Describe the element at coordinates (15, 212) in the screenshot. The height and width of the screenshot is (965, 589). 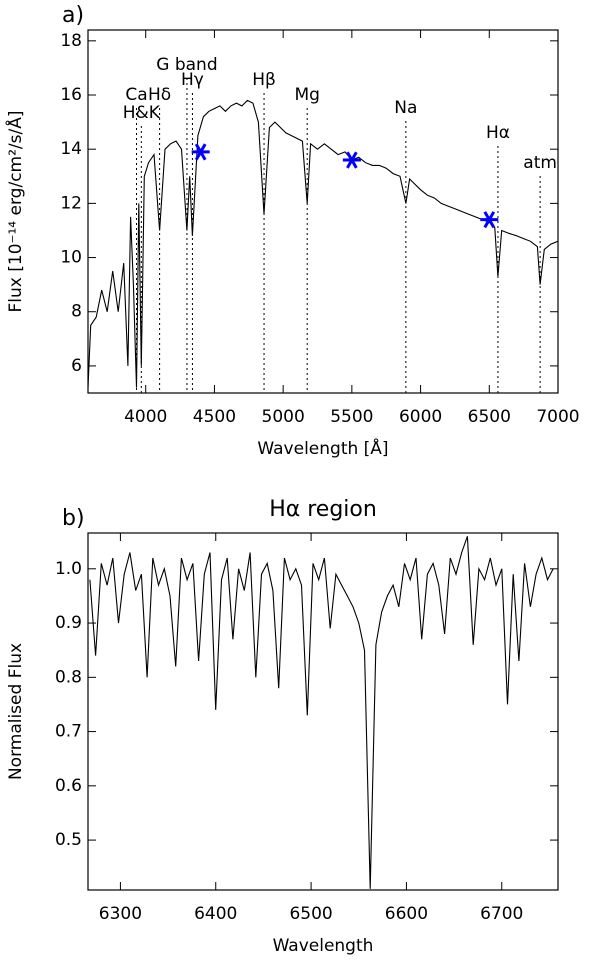
I see `y-axis-title: Flux [10⁻¹⁴ erg/cm²/s/Å]` at that location.